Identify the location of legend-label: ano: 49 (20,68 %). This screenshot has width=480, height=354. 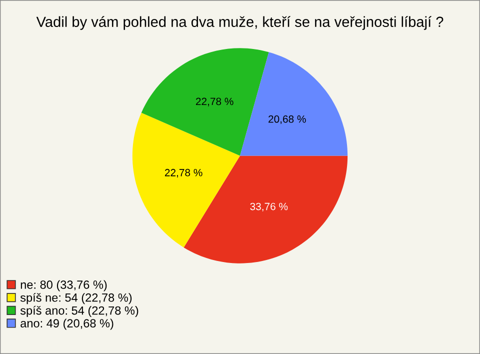
(67, 324).